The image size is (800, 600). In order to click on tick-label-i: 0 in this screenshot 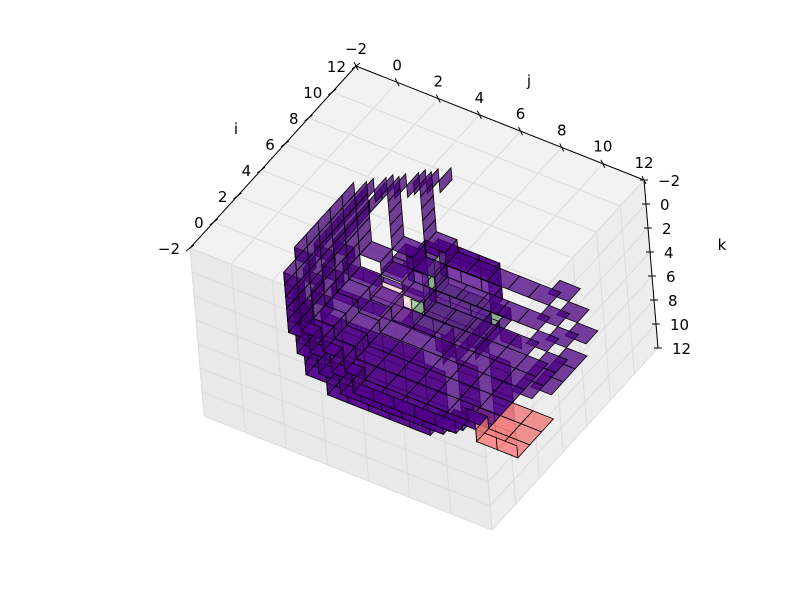, I will do `click(199, 223)`.